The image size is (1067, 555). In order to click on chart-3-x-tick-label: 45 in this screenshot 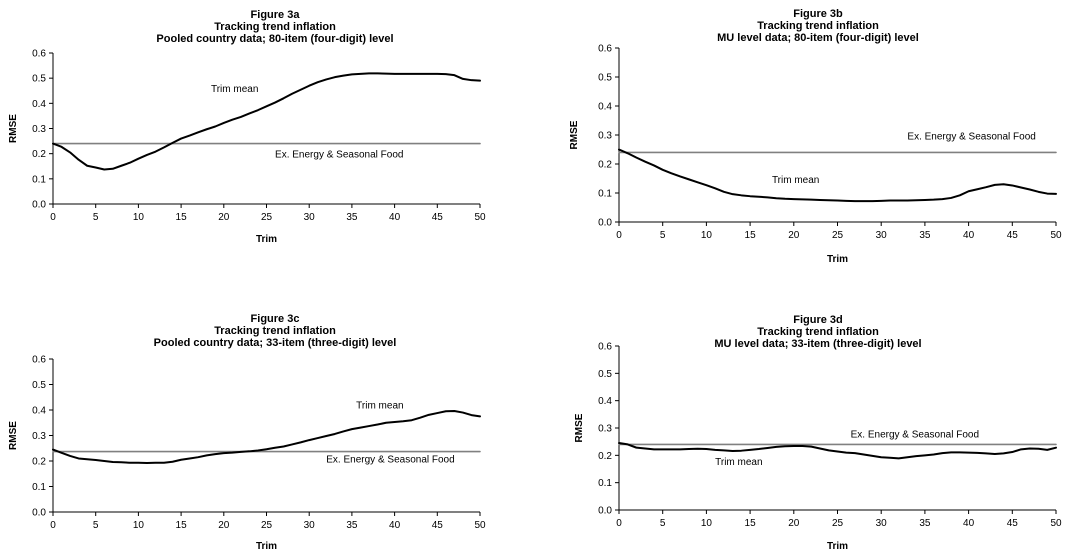, I will do `click(438, 525)`.